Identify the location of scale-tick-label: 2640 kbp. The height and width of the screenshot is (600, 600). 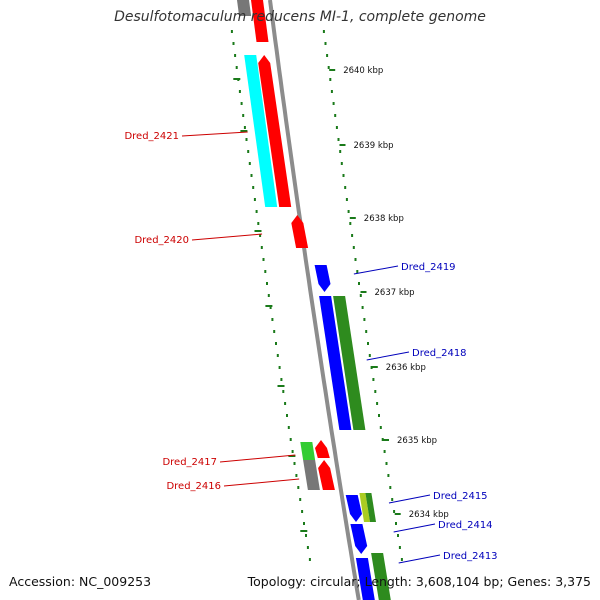
(363, 71).